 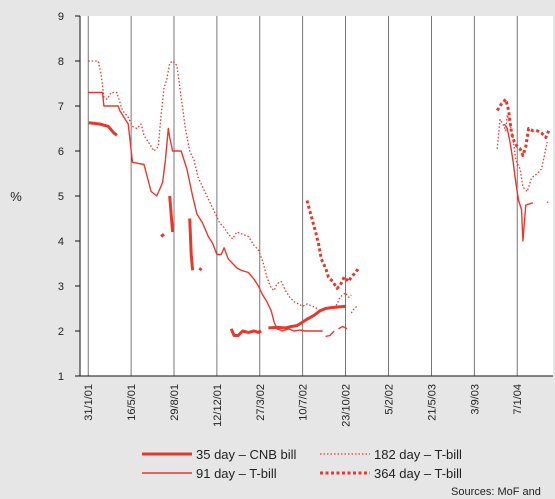 What do you see at coordinates (496, 492) in the screenshot?
I see `source-note: Sources: MoF and` at bounding box center [496, 492].